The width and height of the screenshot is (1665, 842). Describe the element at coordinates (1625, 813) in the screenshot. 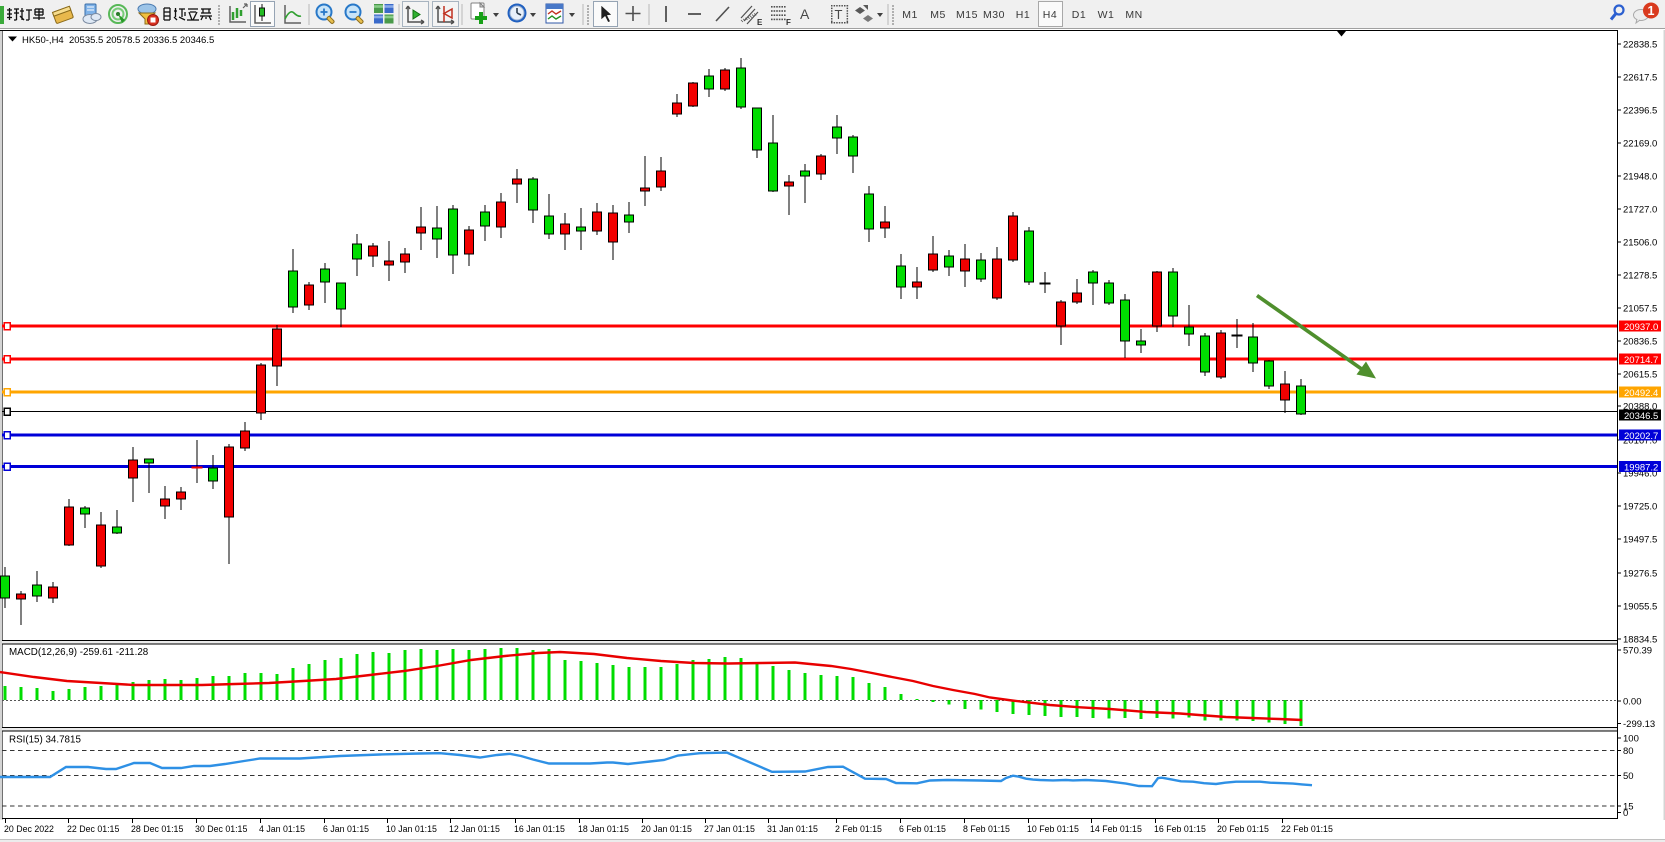

I see `svg-text: 0` at that location.